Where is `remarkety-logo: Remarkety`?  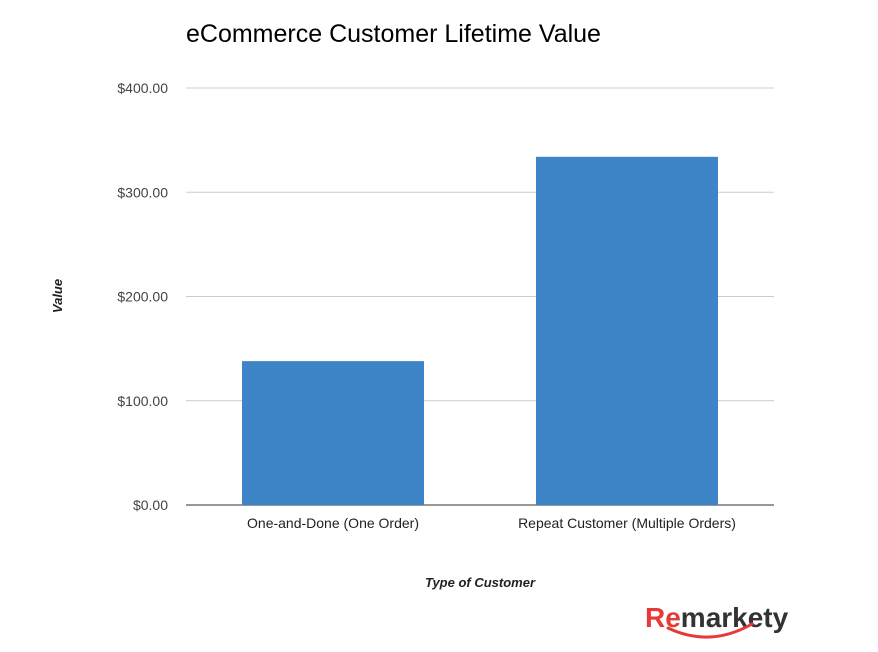
remarkety-logo: Remarkety is located at coordinates (717, 620).